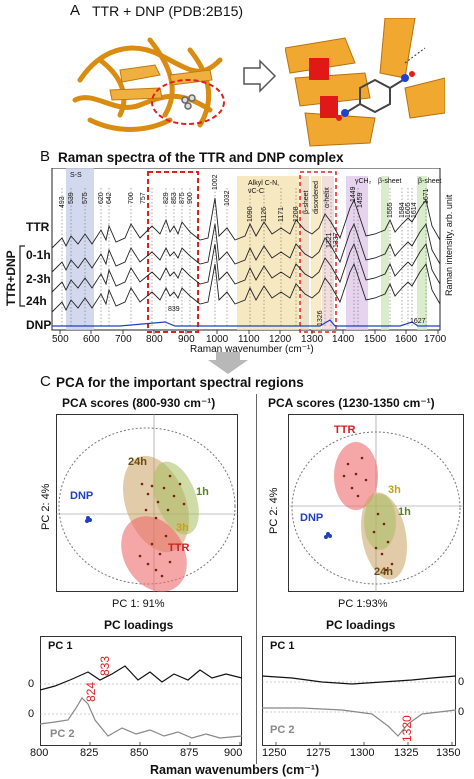  Describe the element at coordinates (264, 187) in the screenshot. I see `band-label-alkyl: Alkyl C-N, νC-C` at that location.